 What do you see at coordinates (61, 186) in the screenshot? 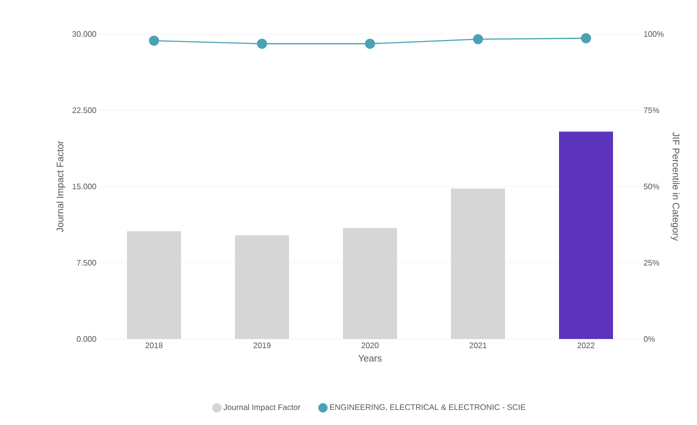
I see `y-axis-title: Journal Impact Factor` at bounding box center [61, 186].